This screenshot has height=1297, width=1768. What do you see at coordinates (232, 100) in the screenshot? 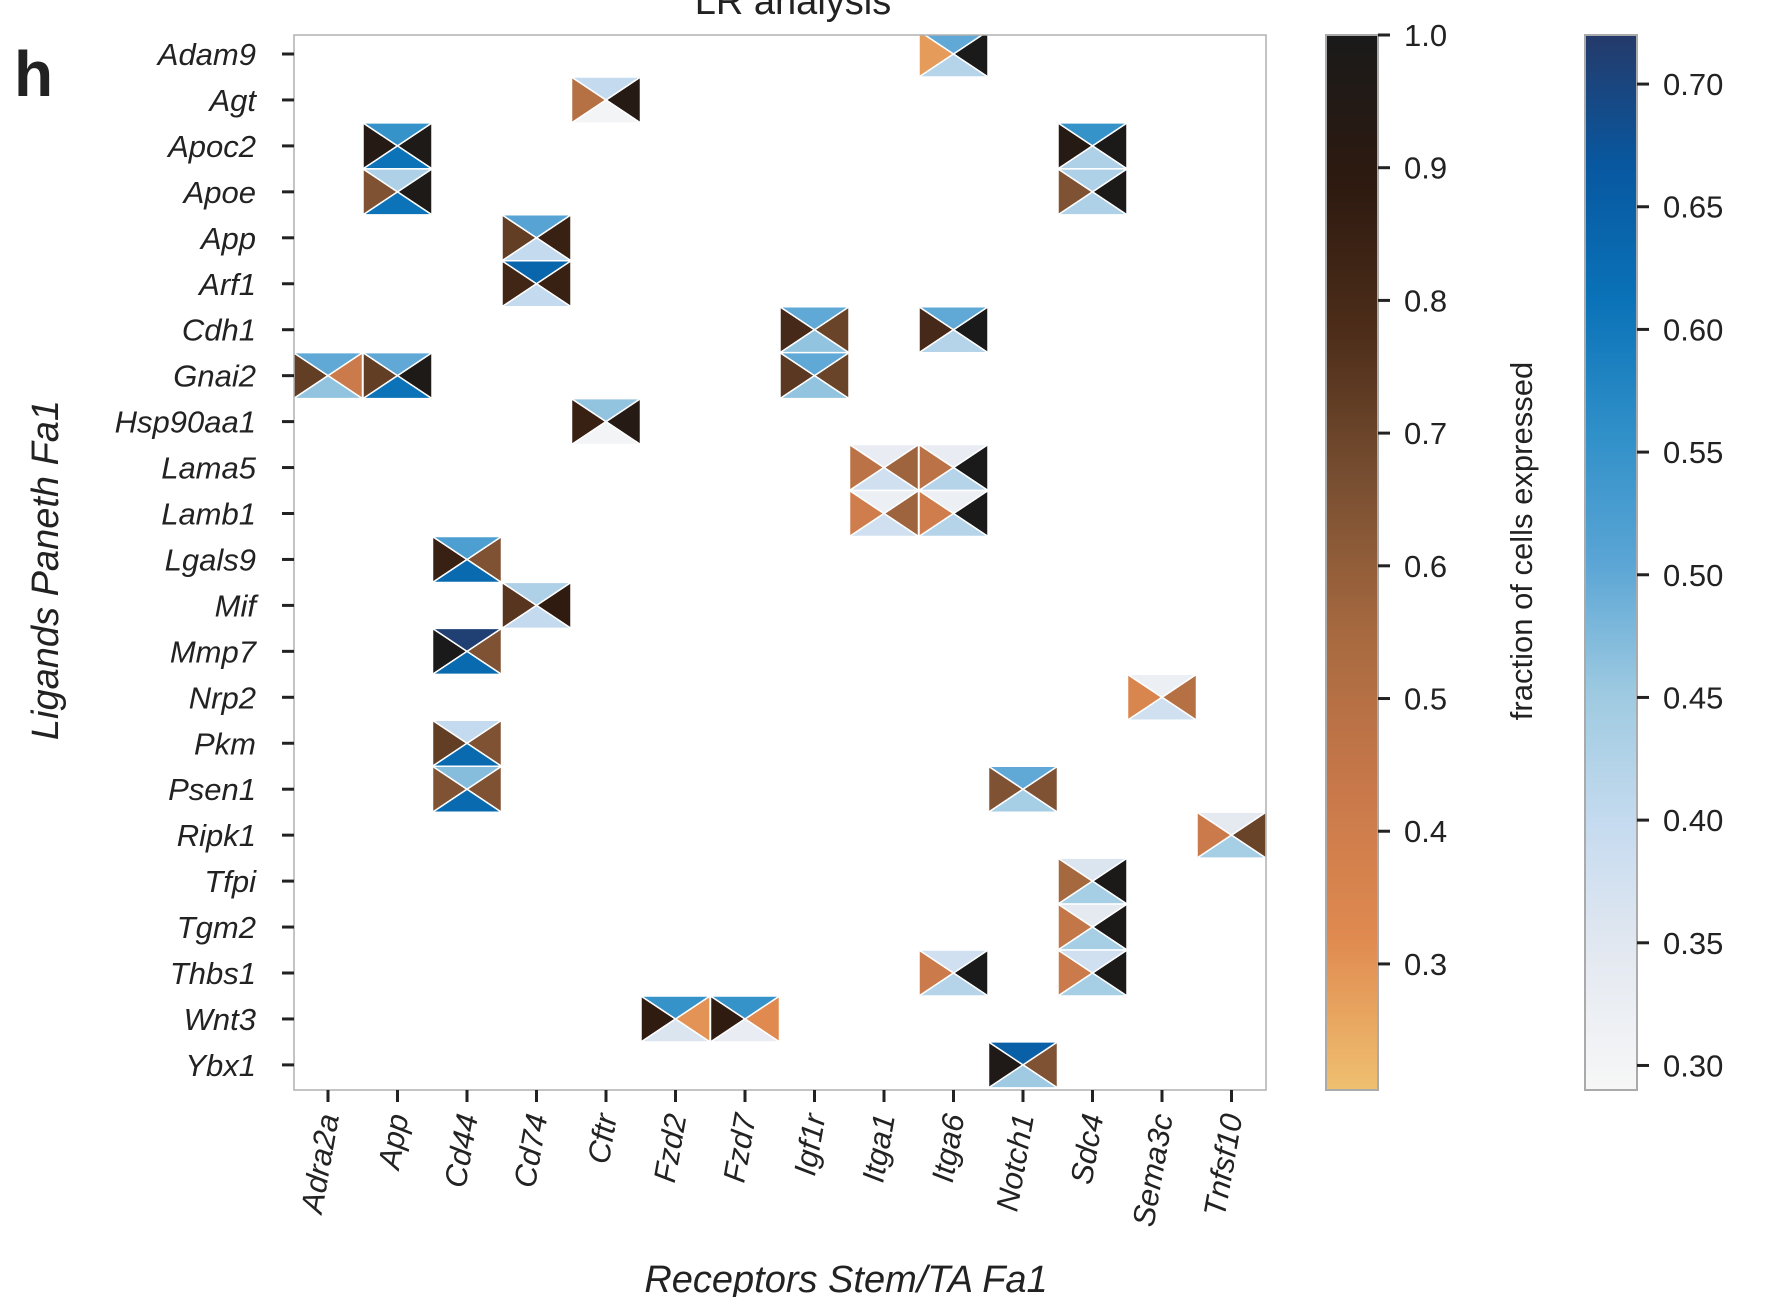
I see `y-tick-label: Agt` at bounding box center [232, 100].